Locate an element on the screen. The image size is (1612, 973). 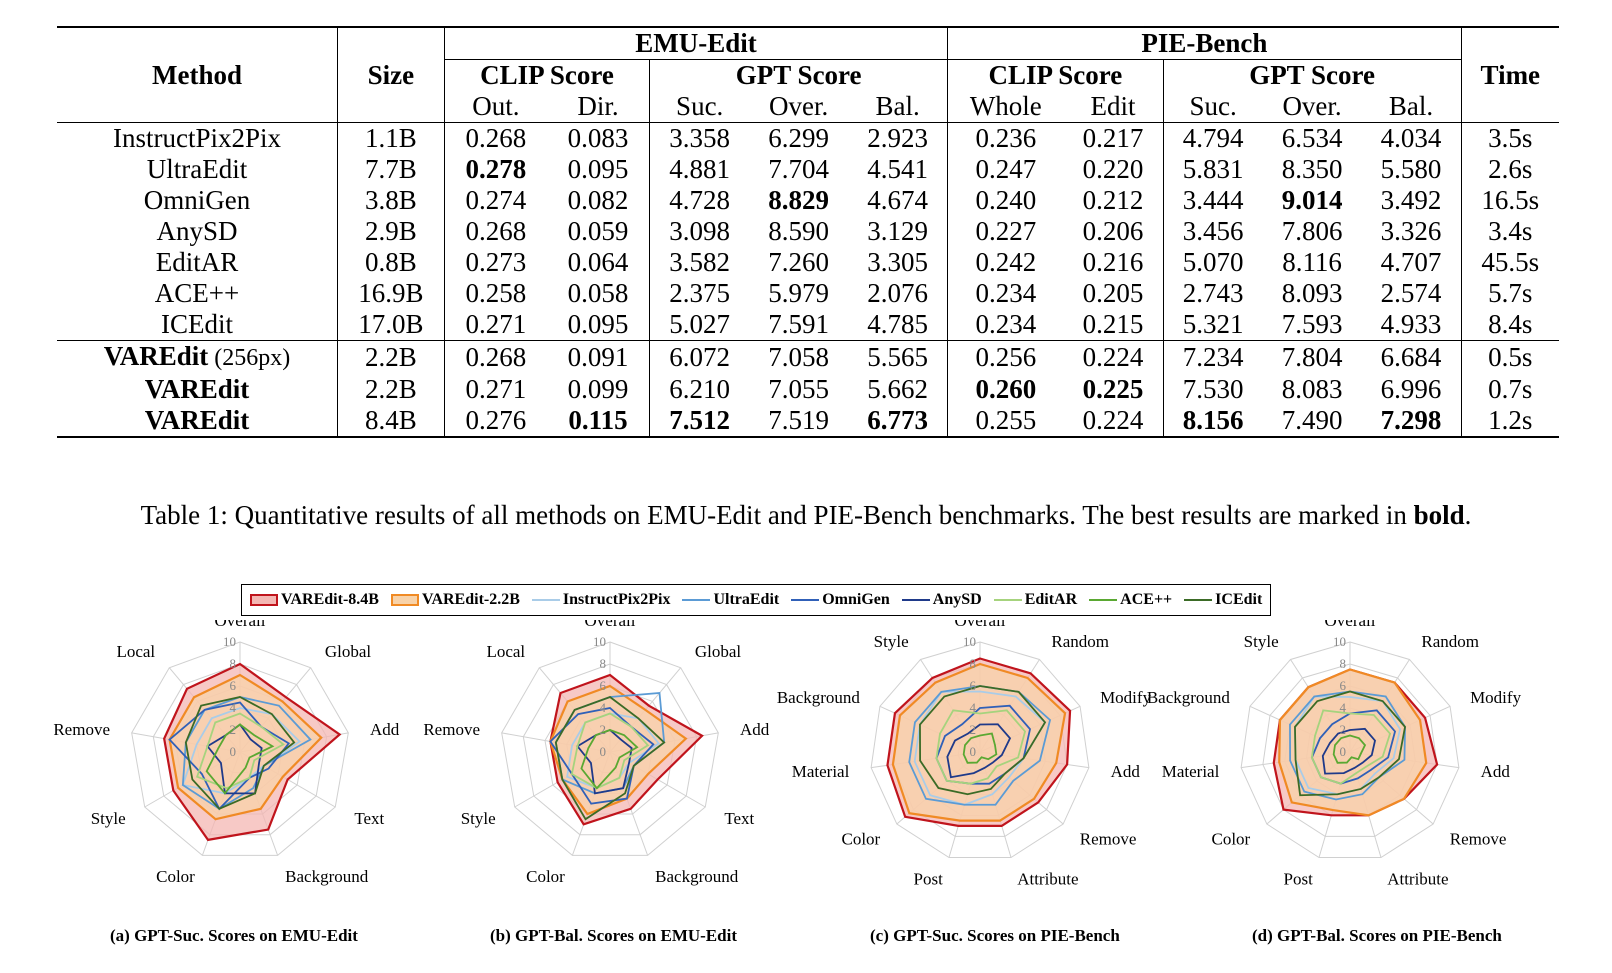
axis-label: Overall is located at coordinates (240, 625).